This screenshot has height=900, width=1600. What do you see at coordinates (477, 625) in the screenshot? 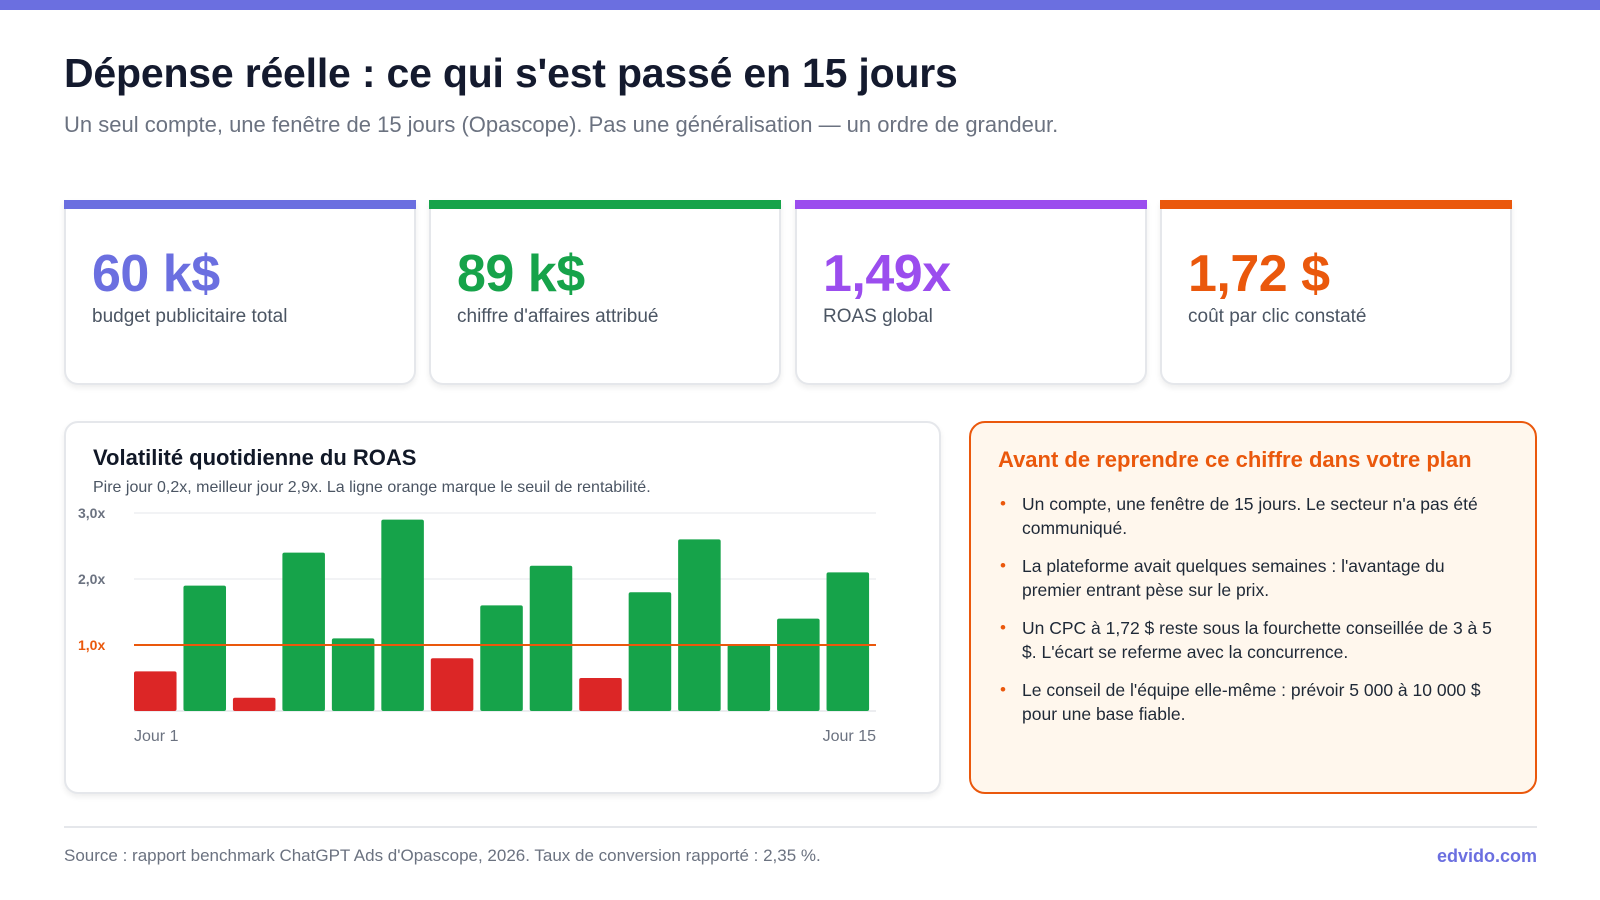
I see `roas-bar-chart: 1,0x 2,0x 3,0x Jour 1 Jour 15` at bounding box center [477, 625].